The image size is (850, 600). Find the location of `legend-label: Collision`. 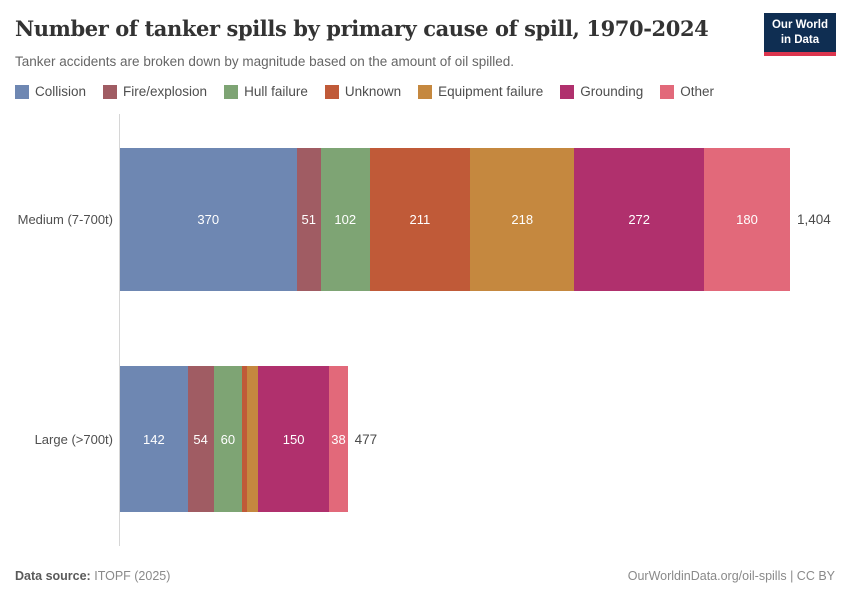

legend-label: Collision is located at coordinates (61, 91).